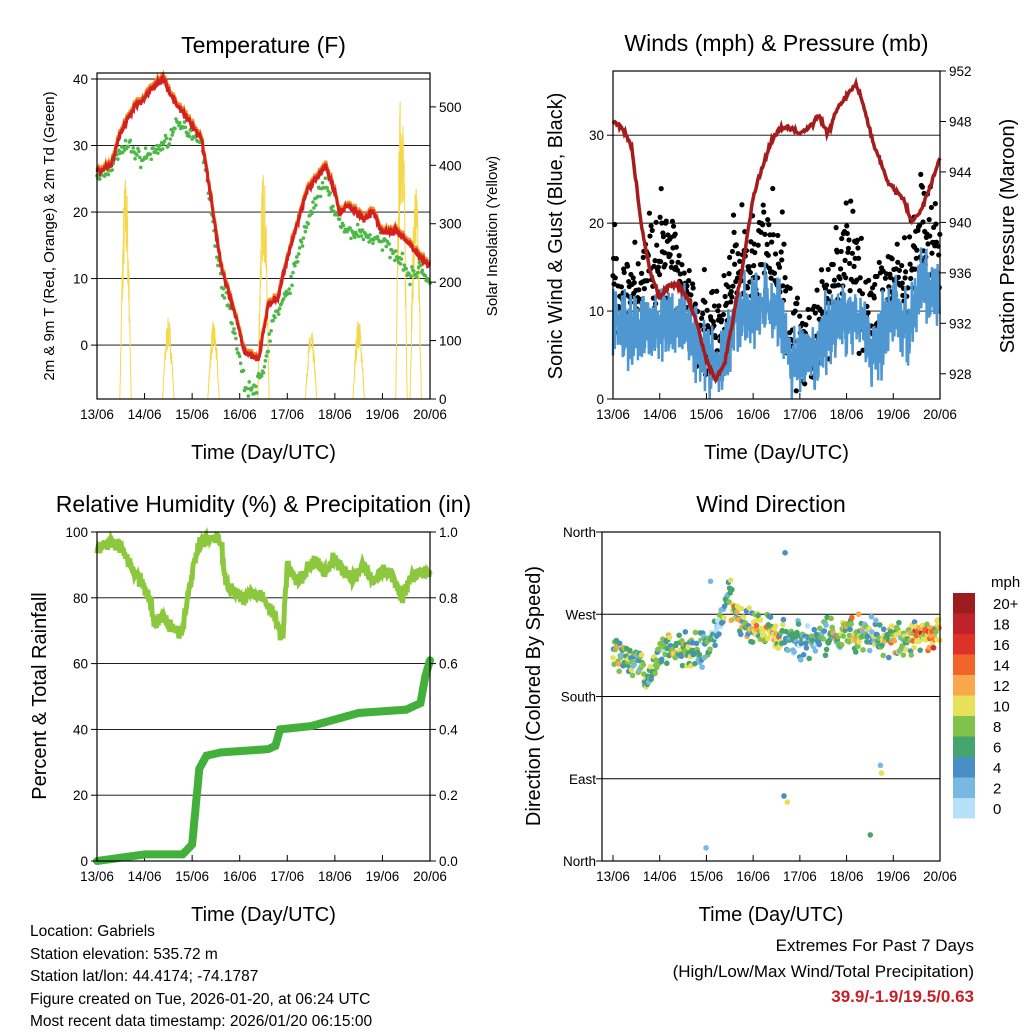 Image resolution: width=1024 pixels, height=1034 pixels. What do you see at coordinates (847, 876) in the screenshot?
I see `x-tick-label: 18/06` at bounding box center [847, 876].